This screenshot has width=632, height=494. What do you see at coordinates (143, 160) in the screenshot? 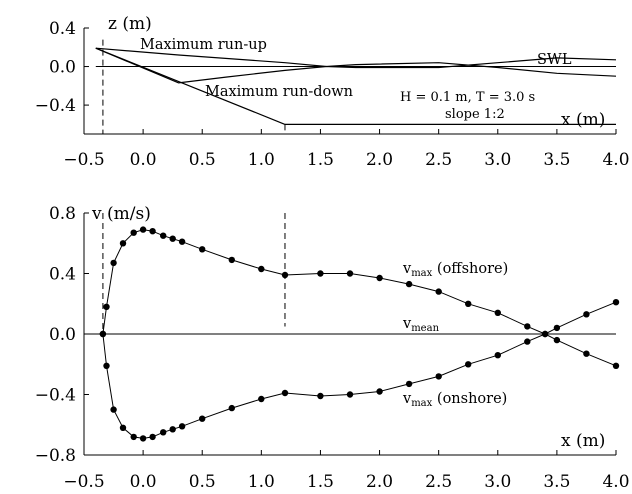
I see `top-x-tick-label: 0.0` at bounding box center [143, 160].